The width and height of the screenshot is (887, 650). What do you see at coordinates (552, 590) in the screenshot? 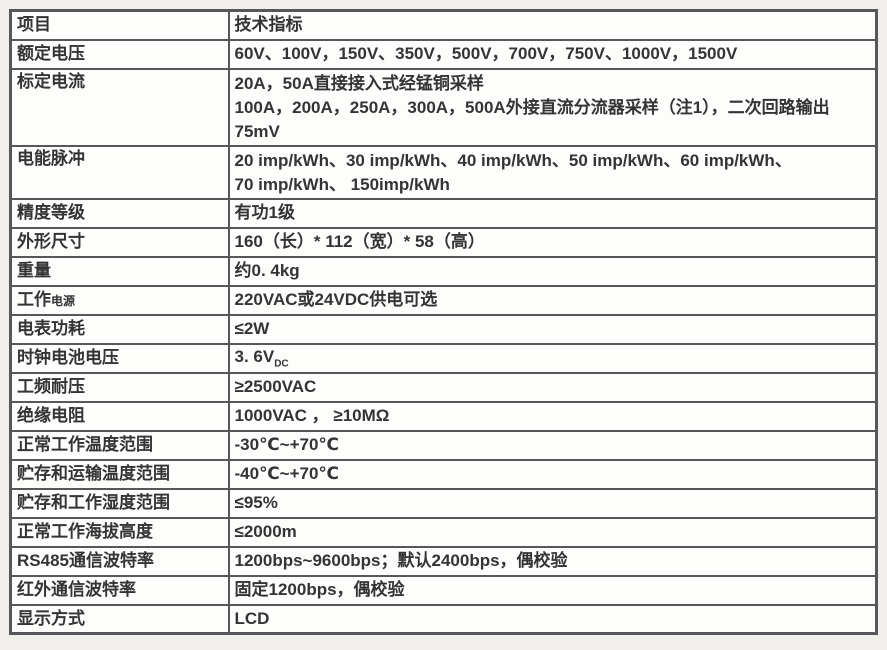
I see `row-value: 固定1200bps，偶校验` at bounding box center [552, 590].